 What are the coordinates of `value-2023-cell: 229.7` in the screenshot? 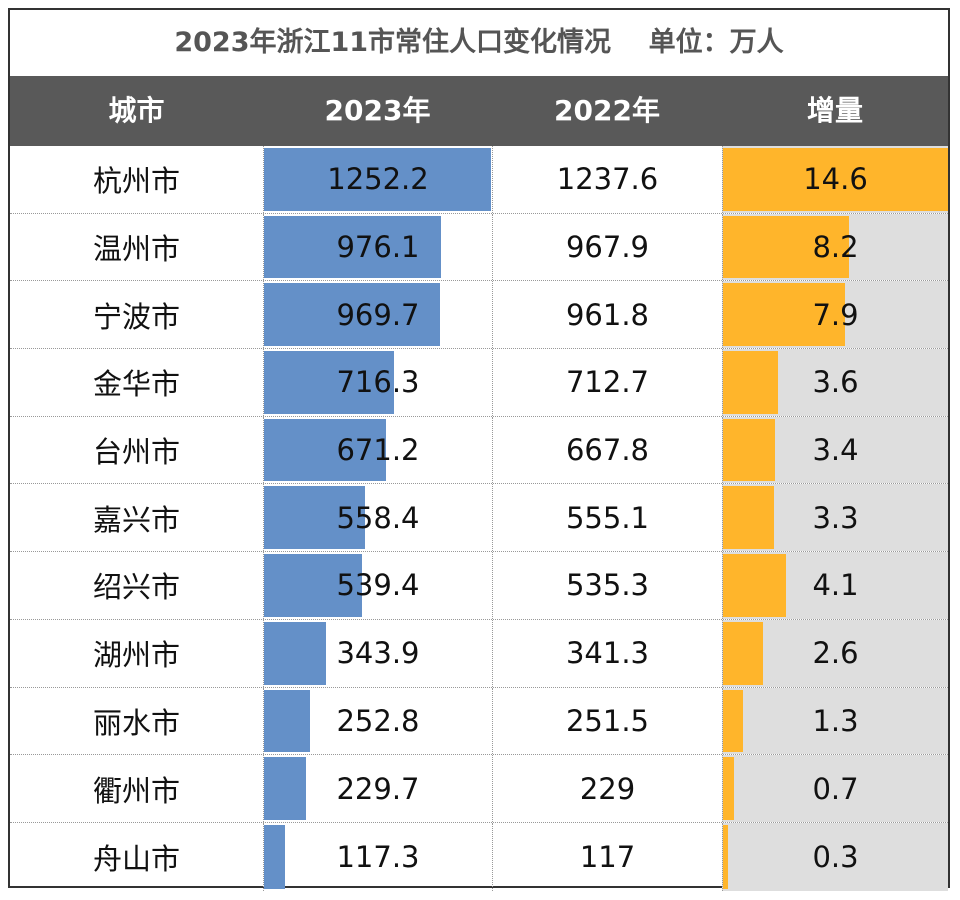 It's located at (377, 788).